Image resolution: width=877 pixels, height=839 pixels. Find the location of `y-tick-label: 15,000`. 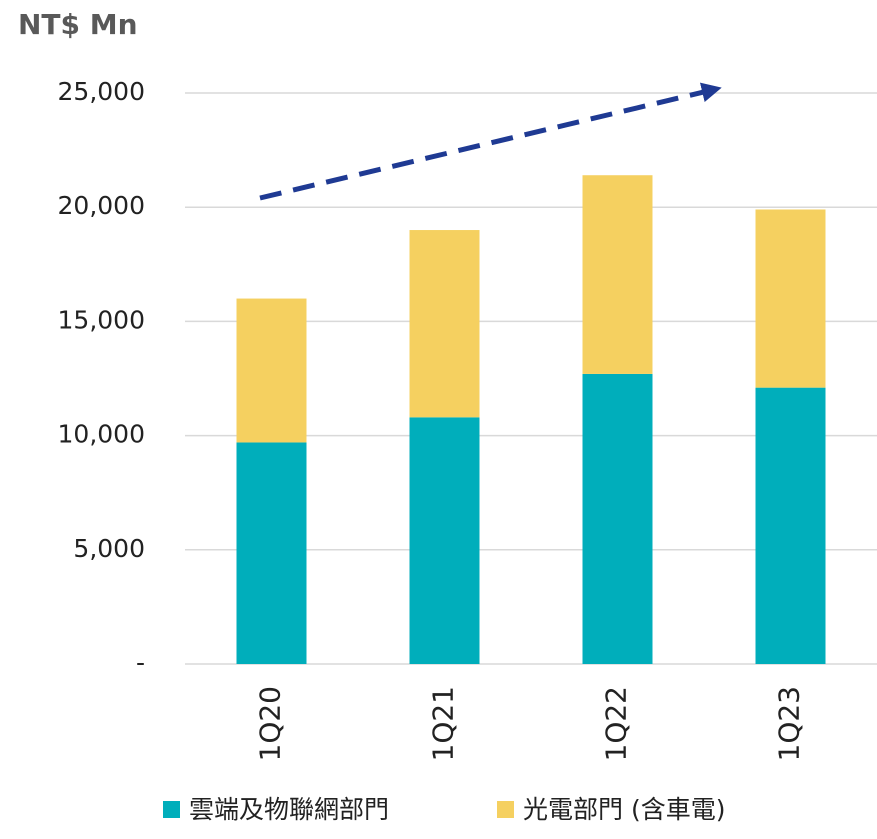

y-tick-label: 15,000 is located at coordinates (101, 319).